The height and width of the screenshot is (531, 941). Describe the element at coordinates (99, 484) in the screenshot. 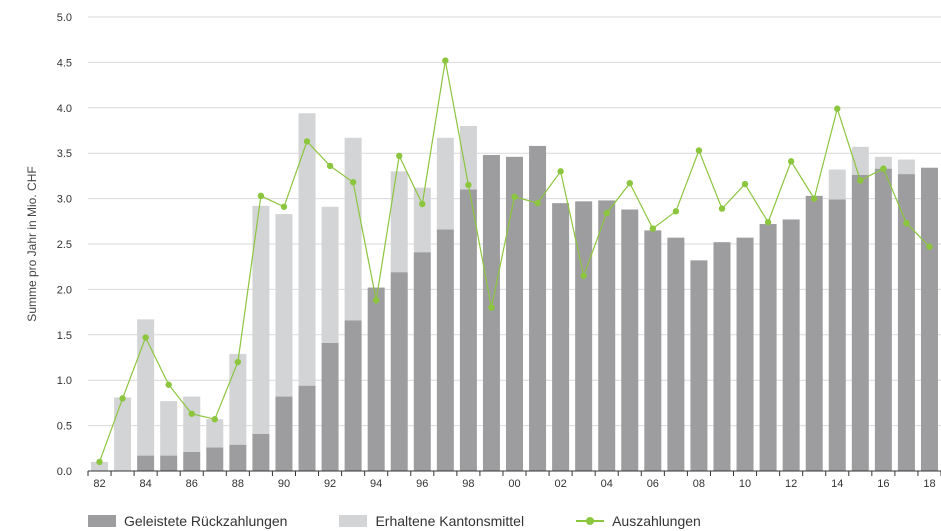

I see `x-tick-label: 82` at that location.